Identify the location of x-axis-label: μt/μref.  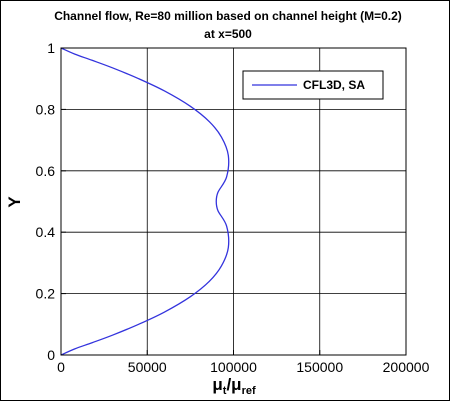
(234, 386).